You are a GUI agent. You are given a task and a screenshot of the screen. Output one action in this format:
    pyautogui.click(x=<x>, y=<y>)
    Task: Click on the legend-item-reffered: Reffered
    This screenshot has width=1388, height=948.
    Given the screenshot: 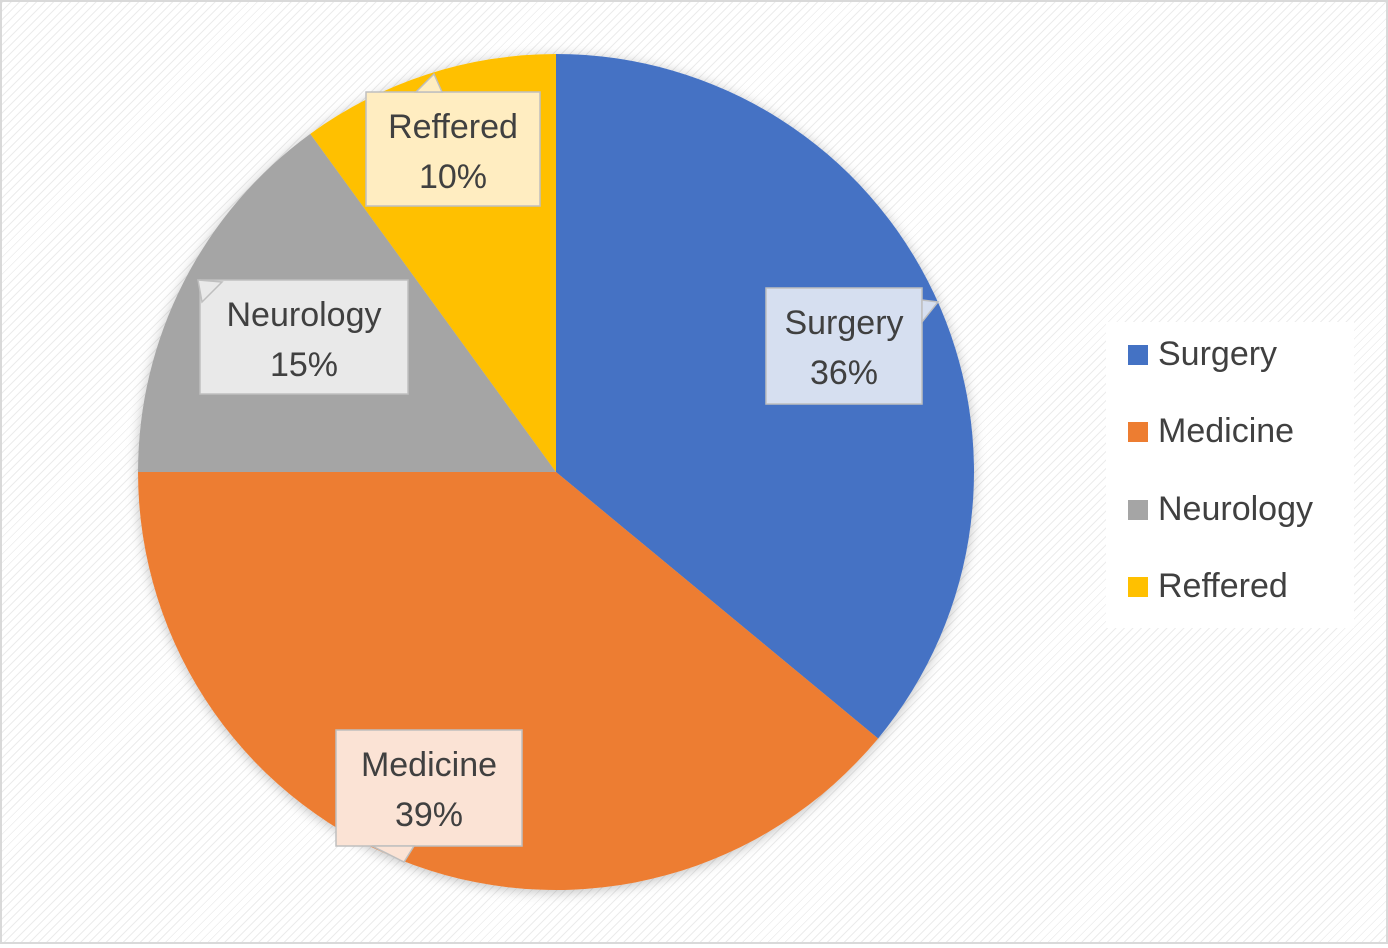 What is the action you would take?
    pyautogui.click(x=1208, y=586)
    